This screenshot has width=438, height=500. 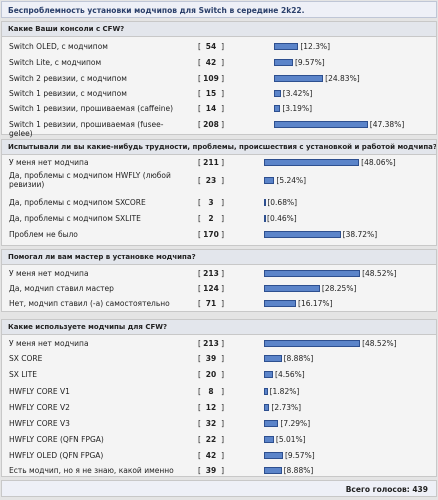 I want to click on percent-label: 0.46%, so click(x=281, y=218).